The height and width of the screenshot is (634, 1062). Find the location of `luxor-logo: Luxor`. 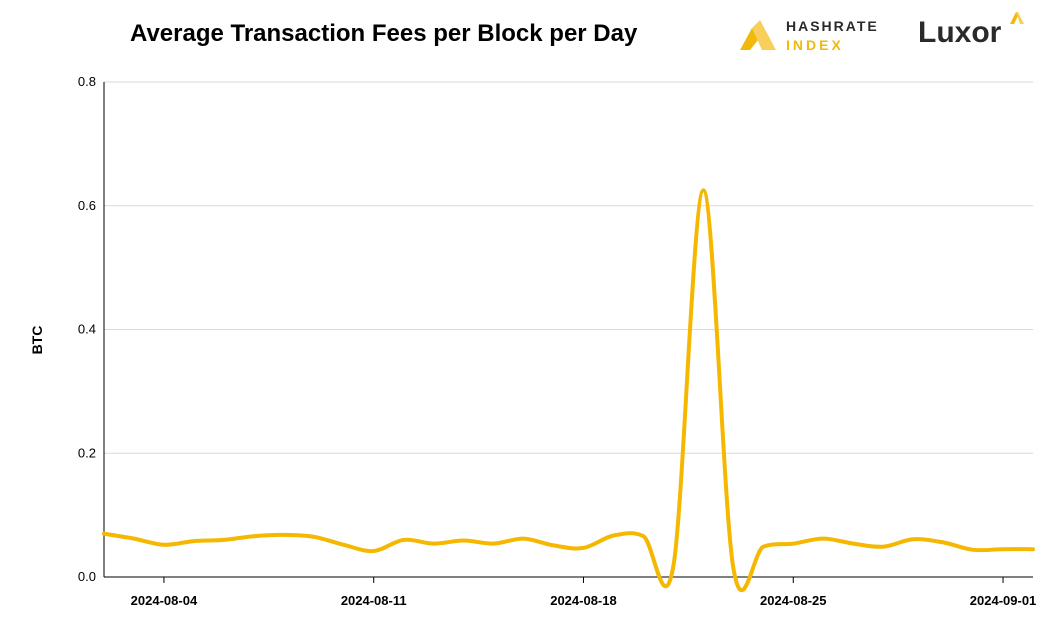

luxor-logo: Luxor is located at coordinates (973, 34).